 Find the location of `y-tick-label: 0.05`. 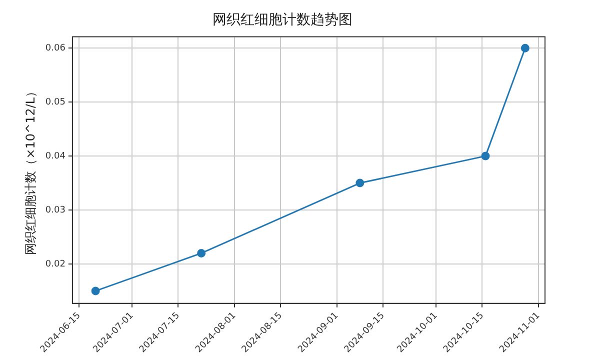

y-tick-label: 0.05 is located at coordinates (55, 102).